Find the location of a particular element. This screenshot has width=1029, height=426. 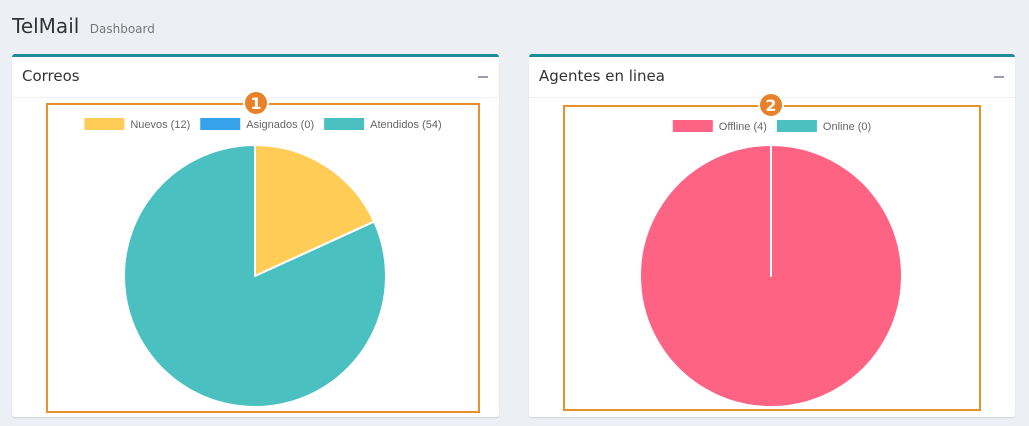

legend: Nuevos (12) Asignados (0) Atendidos (54) is located at coordinates (263, 124).